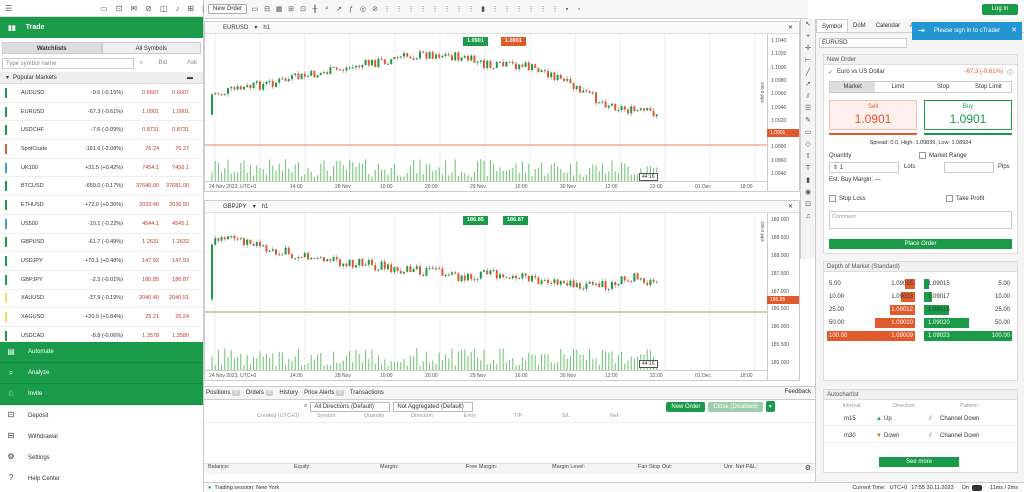 Image resolution: width=1024 pixels, height=492 pixels. I want to click on symbol-row: AUDUSD -9.6 (-0.15%) 0.6607 0.6607, so click(101, 93).